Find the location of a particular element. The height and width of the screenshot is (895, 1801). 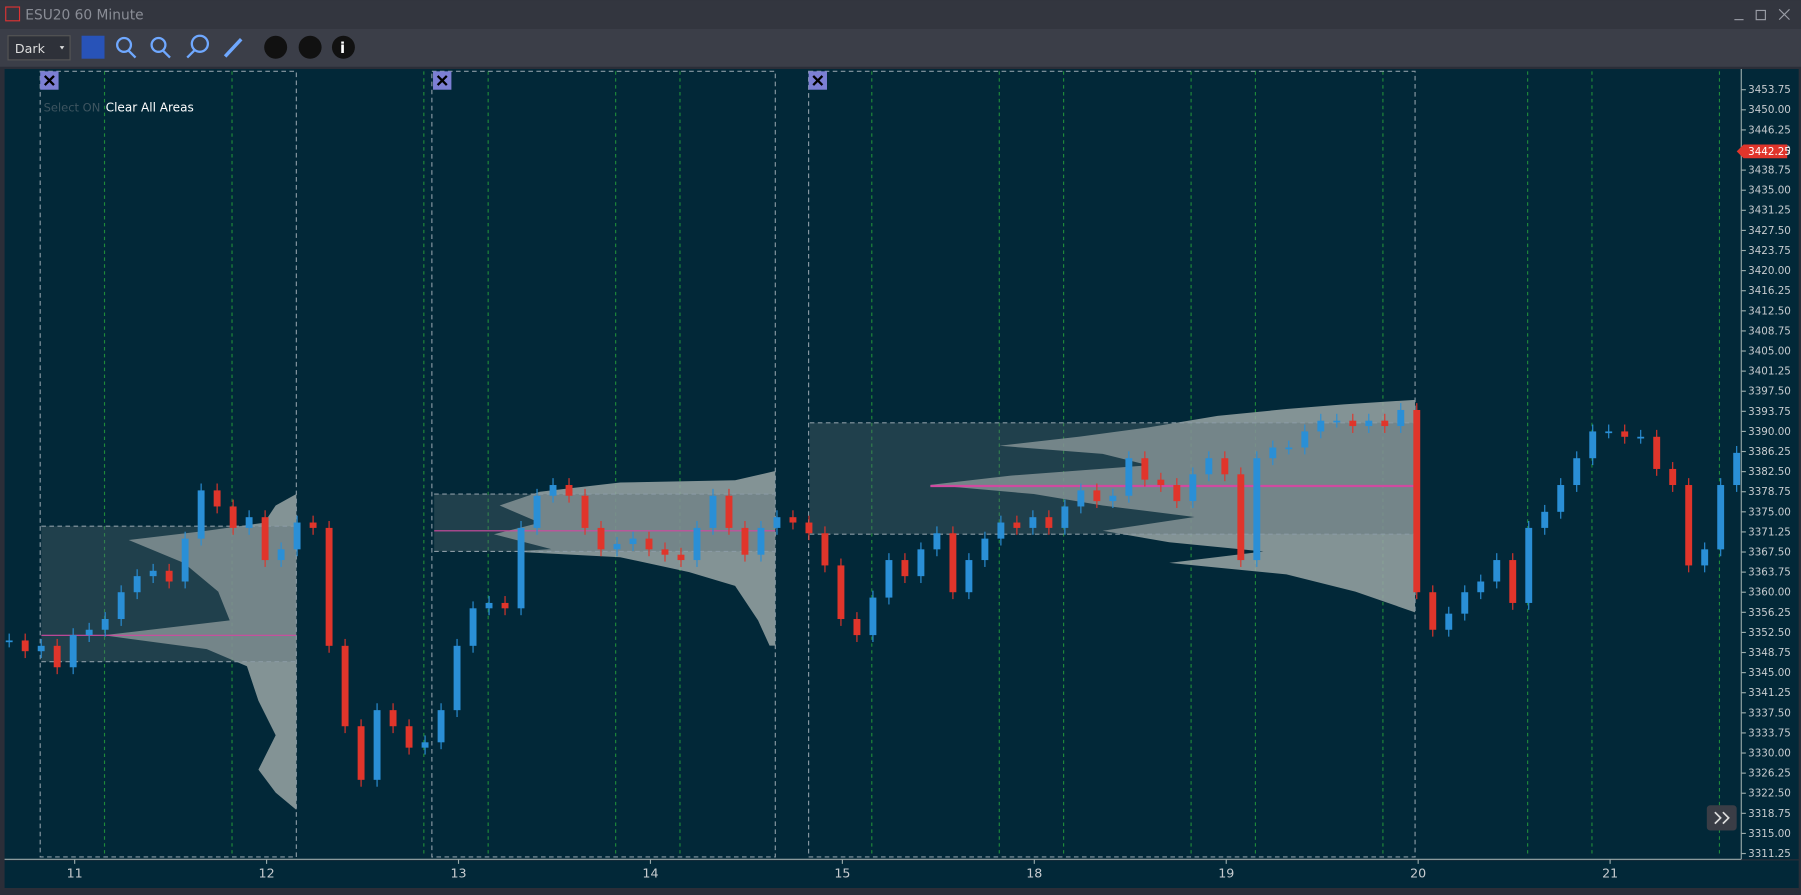

price-tick-label: 3375.00 is located at coordinates (1769, 512).